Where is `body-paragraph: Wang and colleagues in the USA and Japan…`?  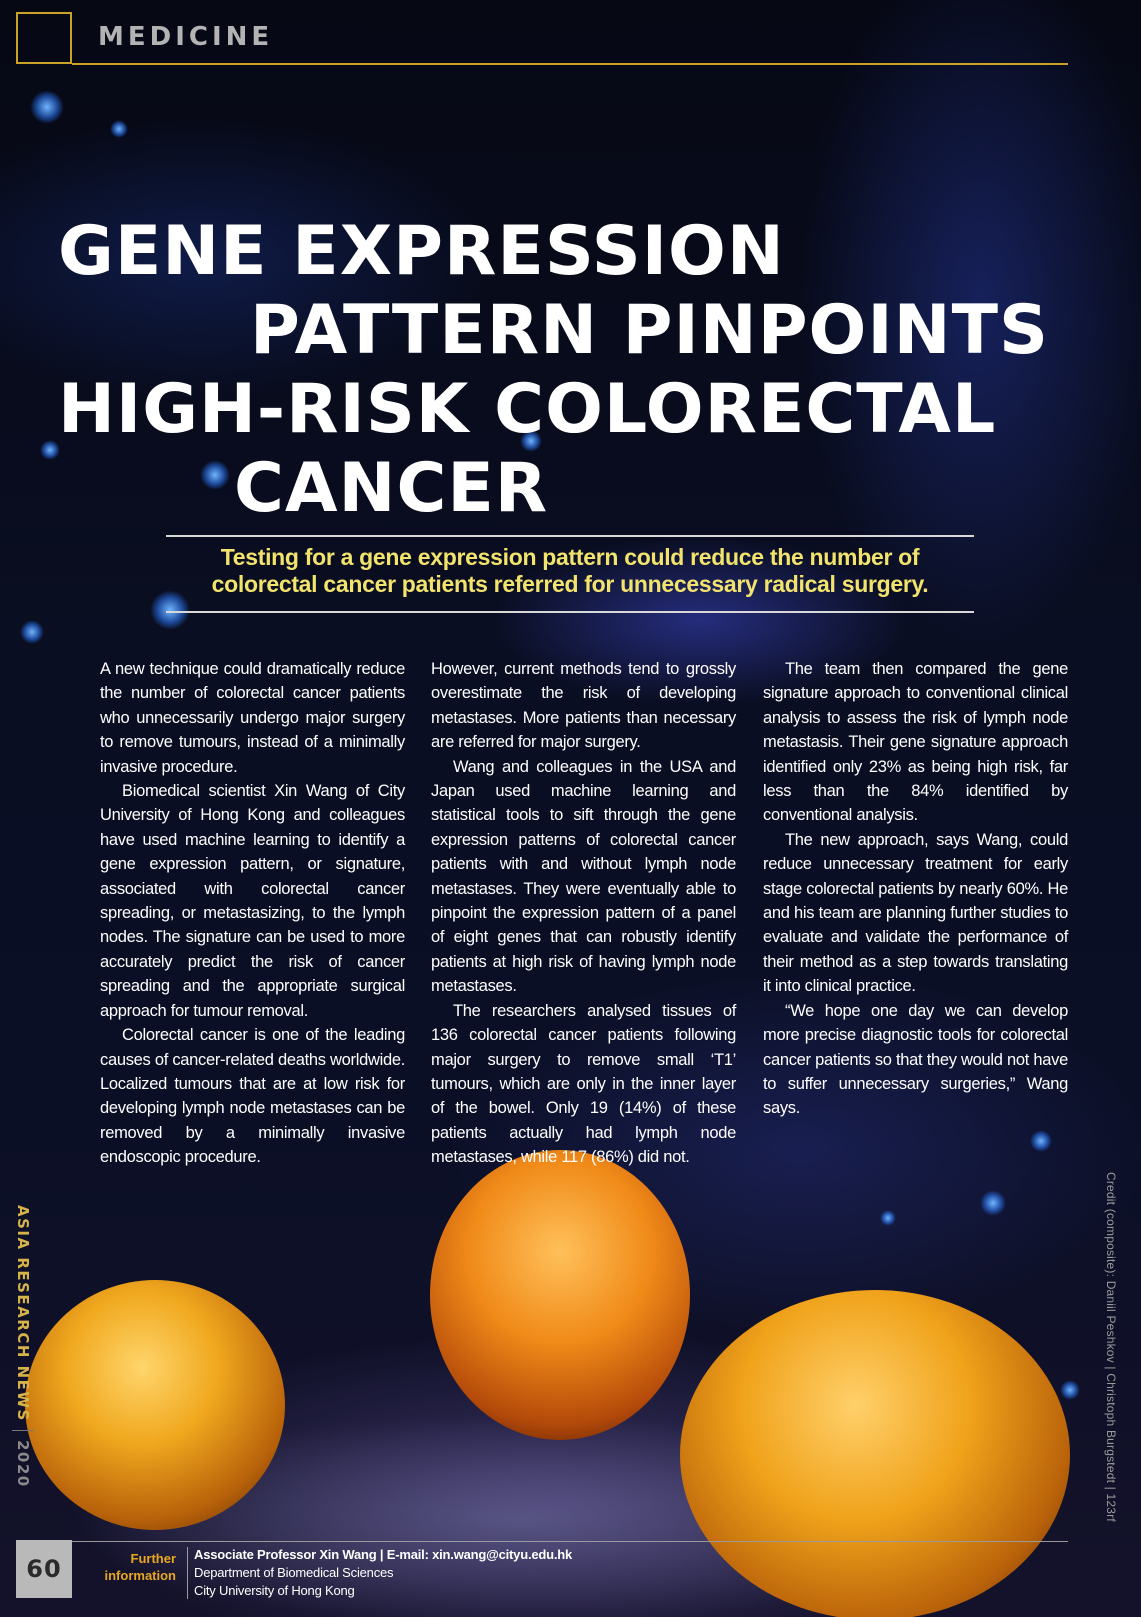
body-paragraph: Wang and colleagues in the USA and Japan… is located at coordinates (583, 876).